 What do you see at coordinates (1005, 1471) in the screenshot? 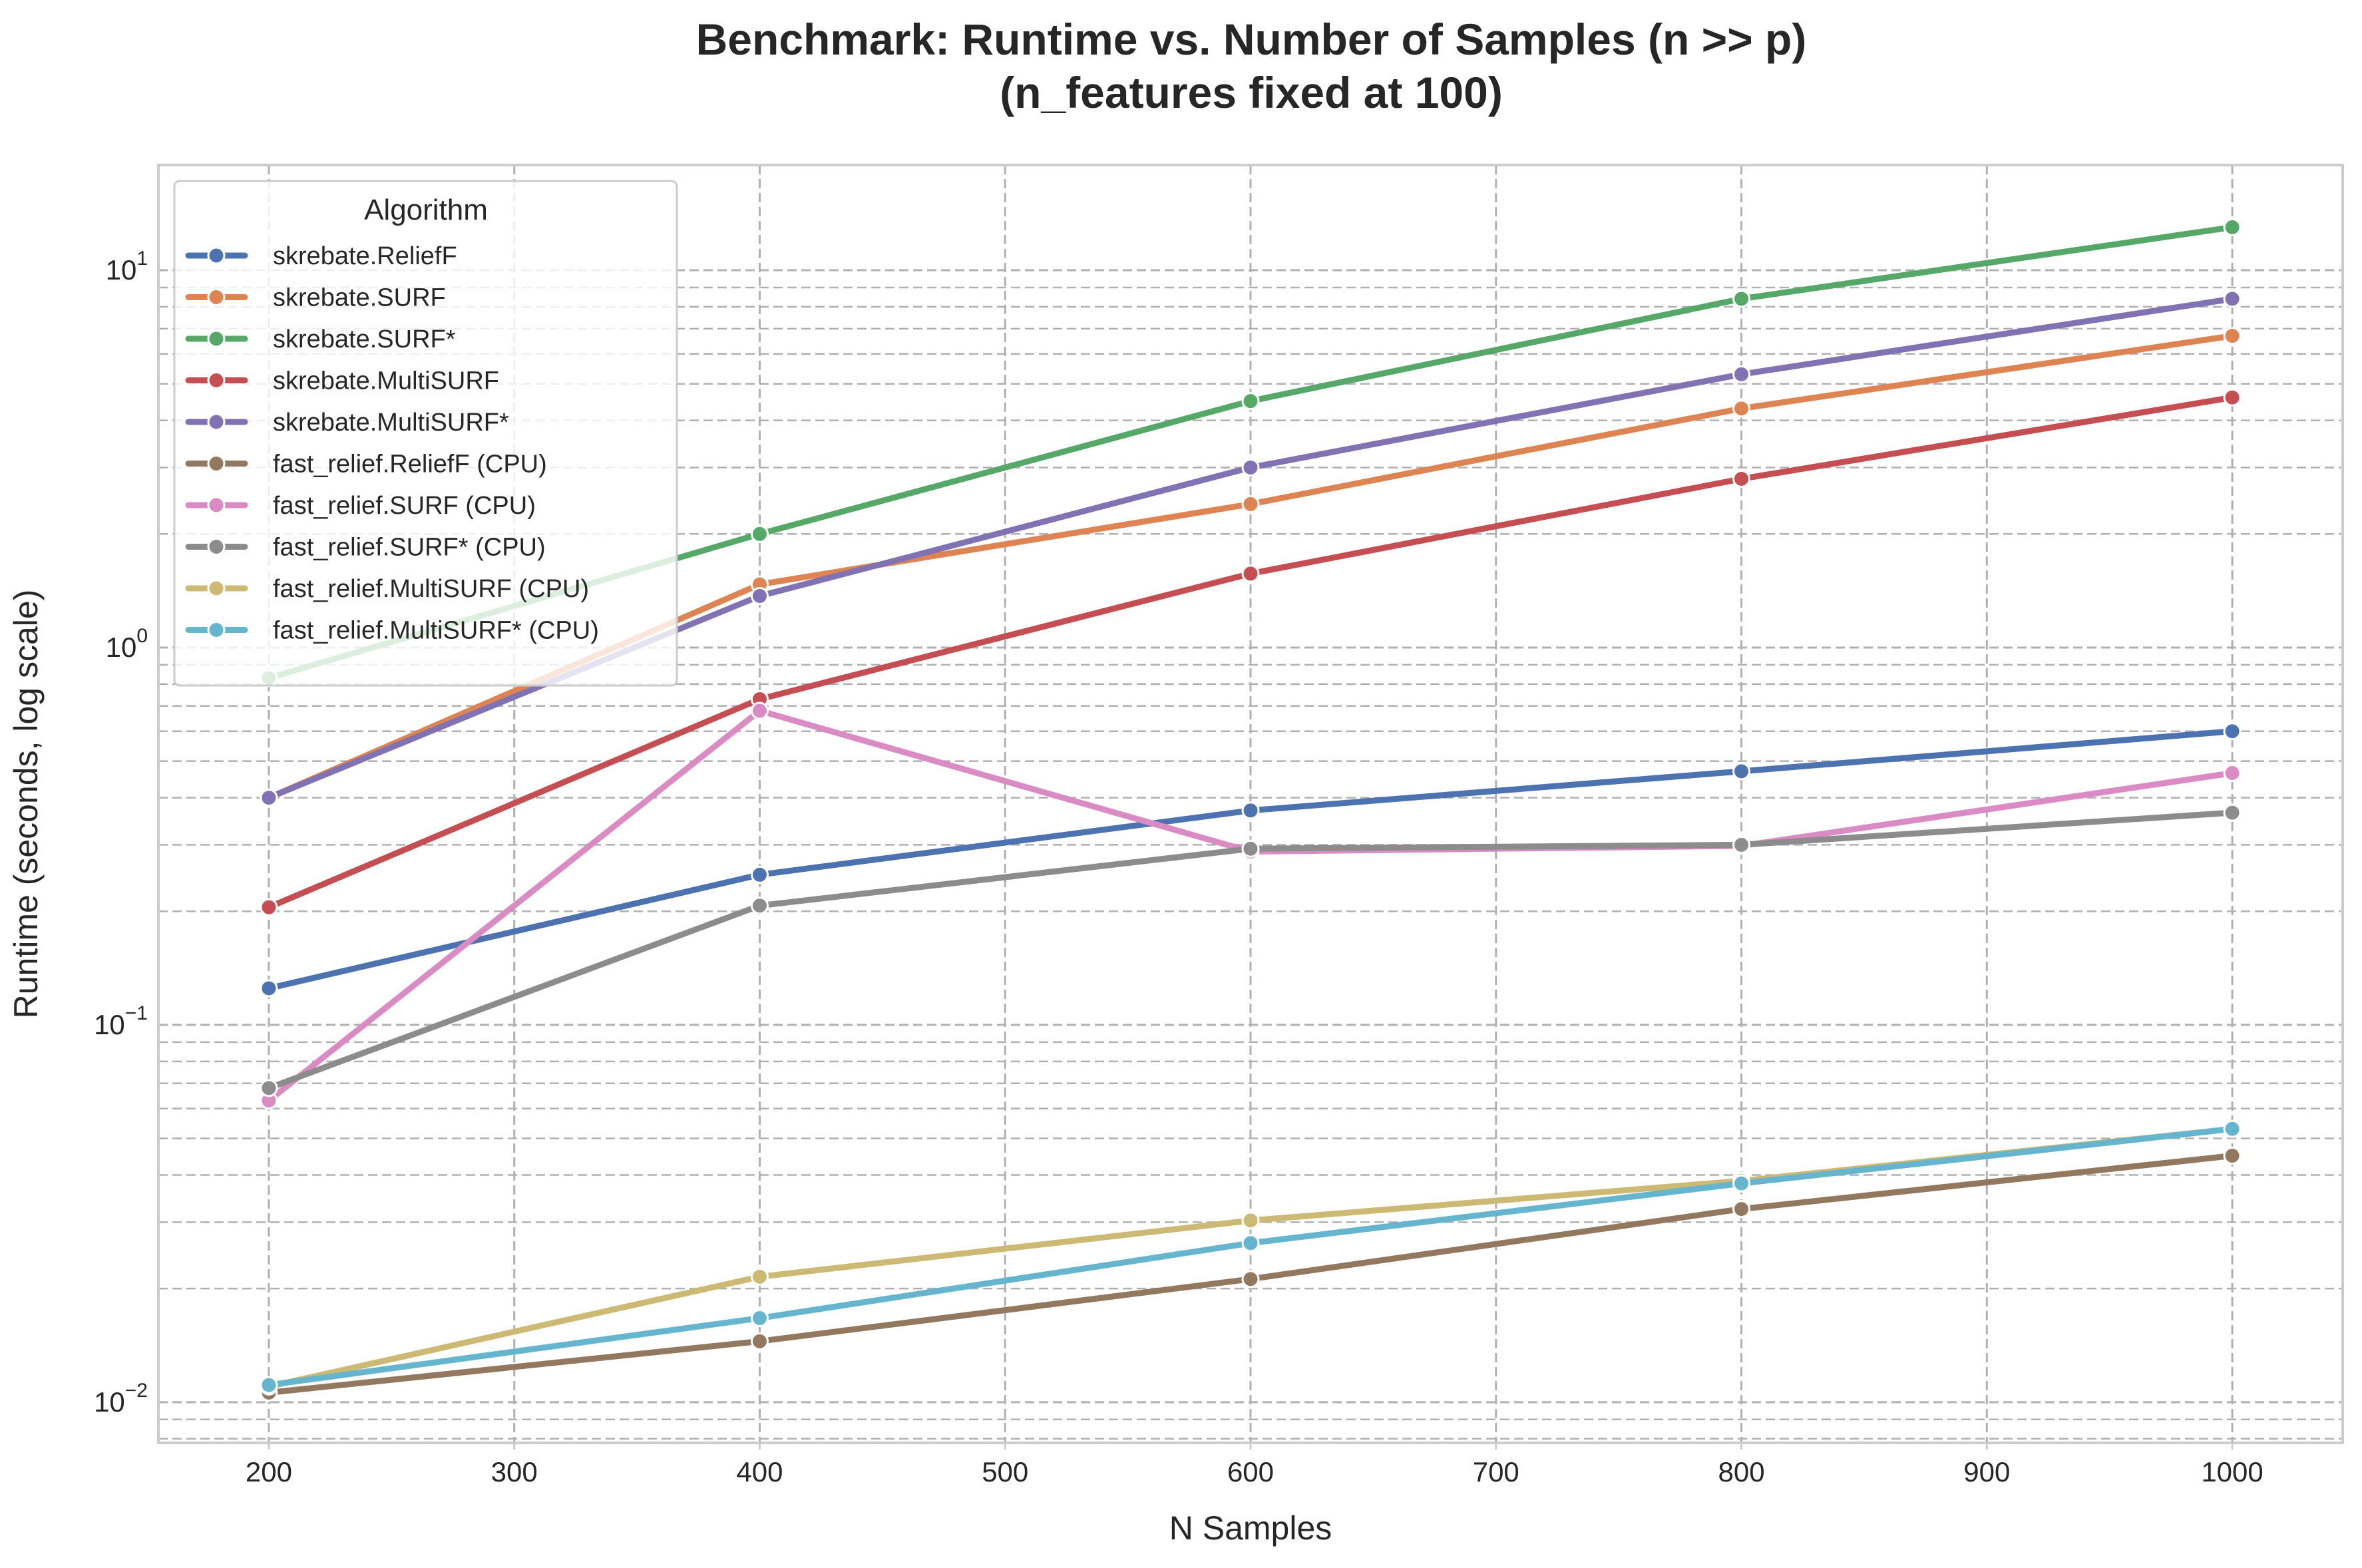
I see `x-tick-label: 500` at bounding box center [1005, 1471].